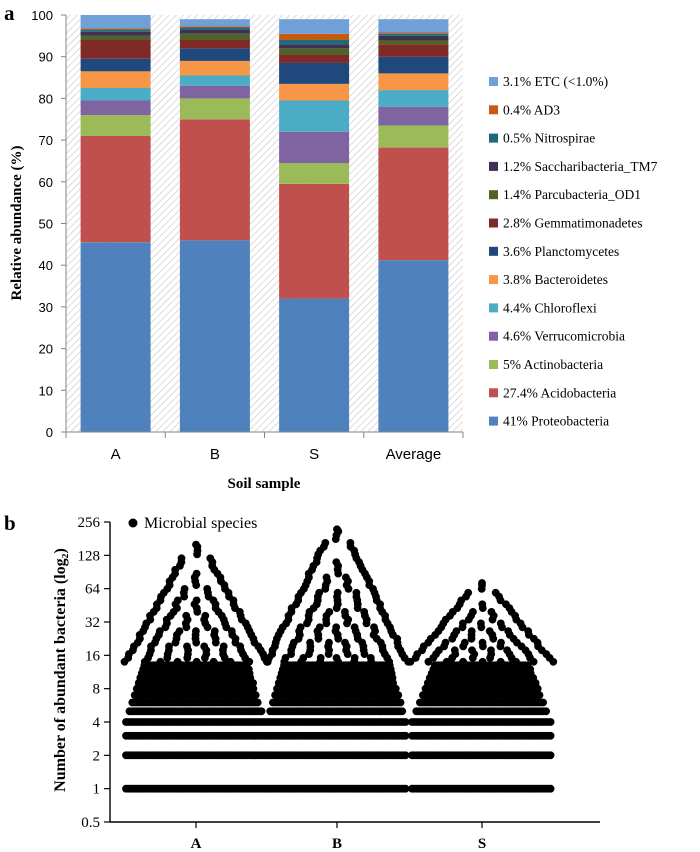 This screenshot has width=700, height=852. I want to click on legend-label-5: 2.8% Gemmatimonadetes, so click(572, 223).